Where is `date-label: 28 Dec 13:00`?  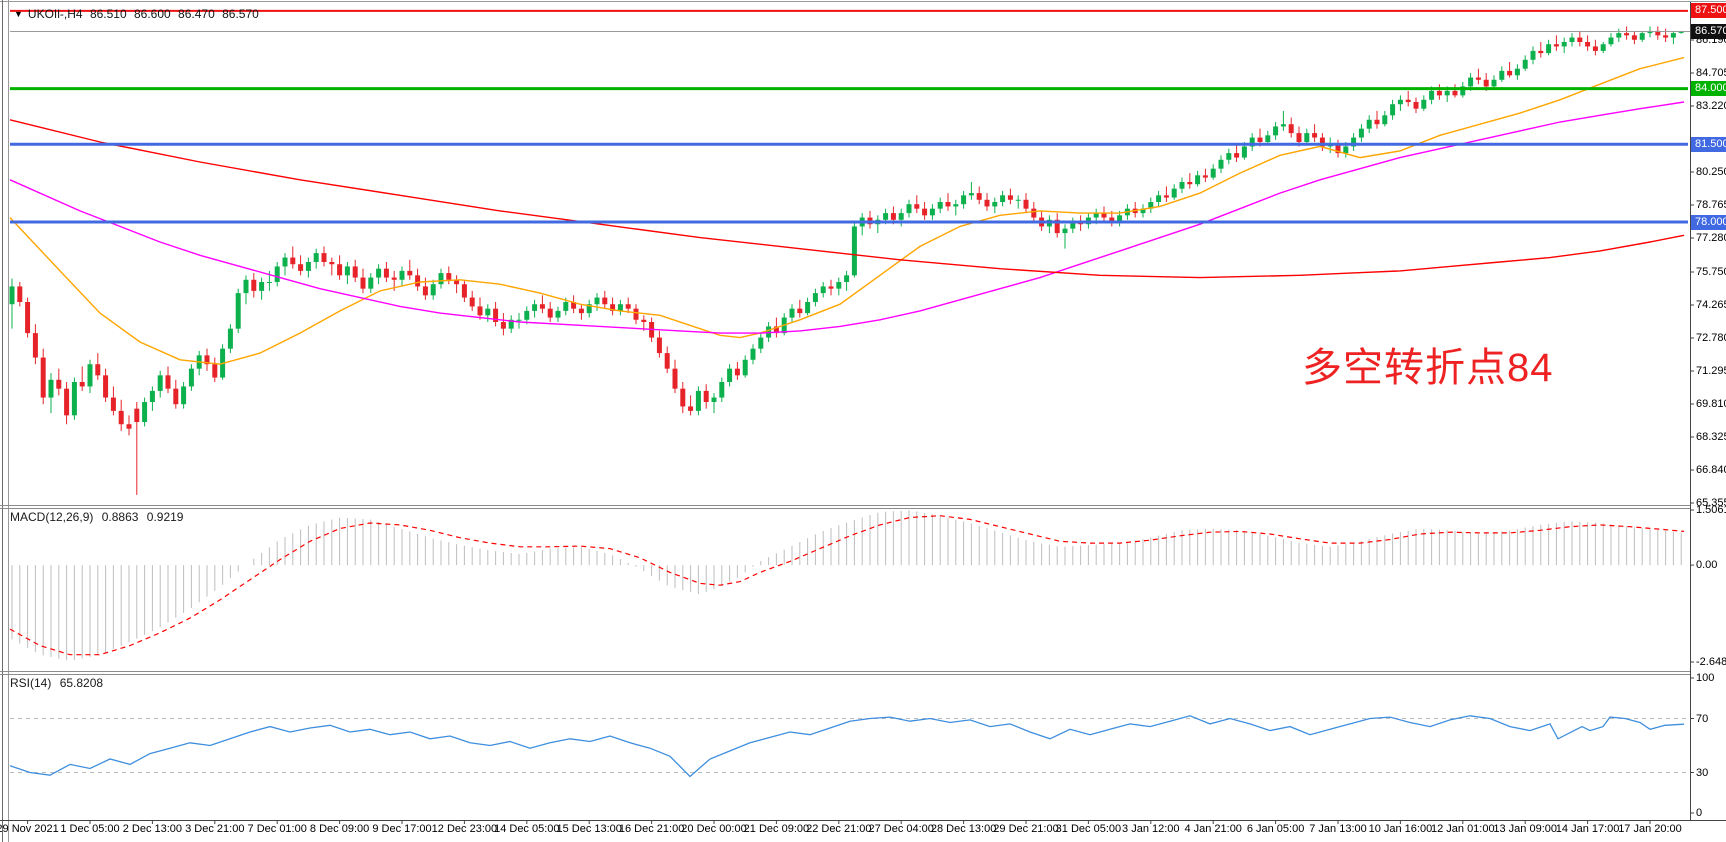 date-label: 28 Dec 13:00 is located at coordinates (963, 829).